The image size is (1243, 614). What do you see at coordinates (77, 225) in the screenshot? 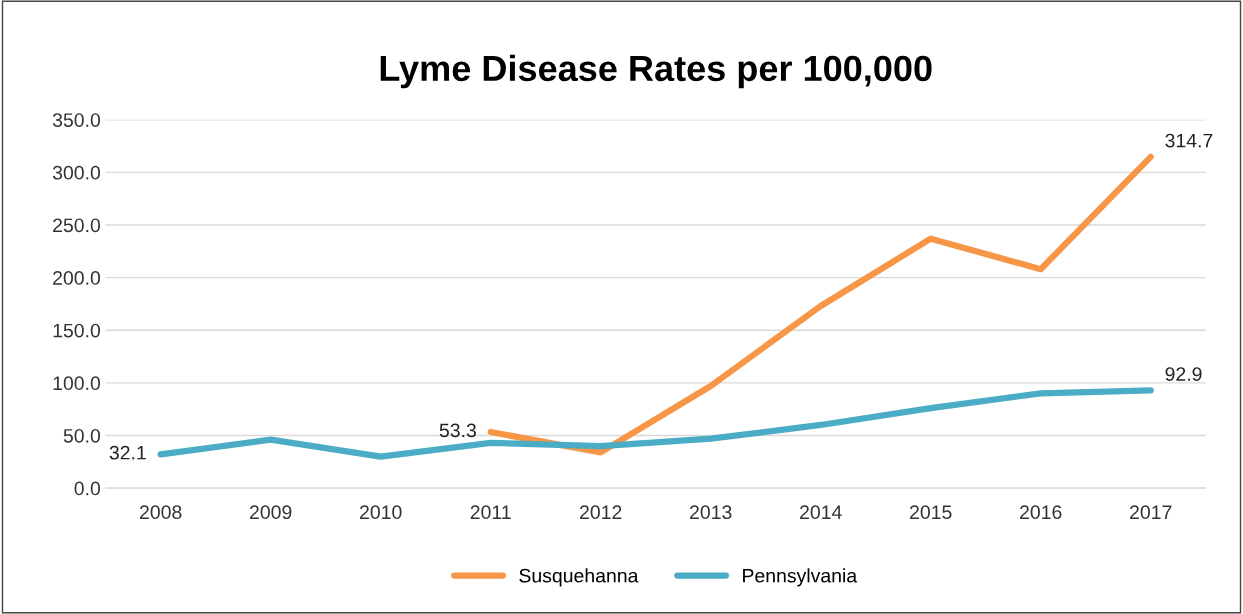
I see `y-tick-label: 250.0` at bounding box center [77, 225].